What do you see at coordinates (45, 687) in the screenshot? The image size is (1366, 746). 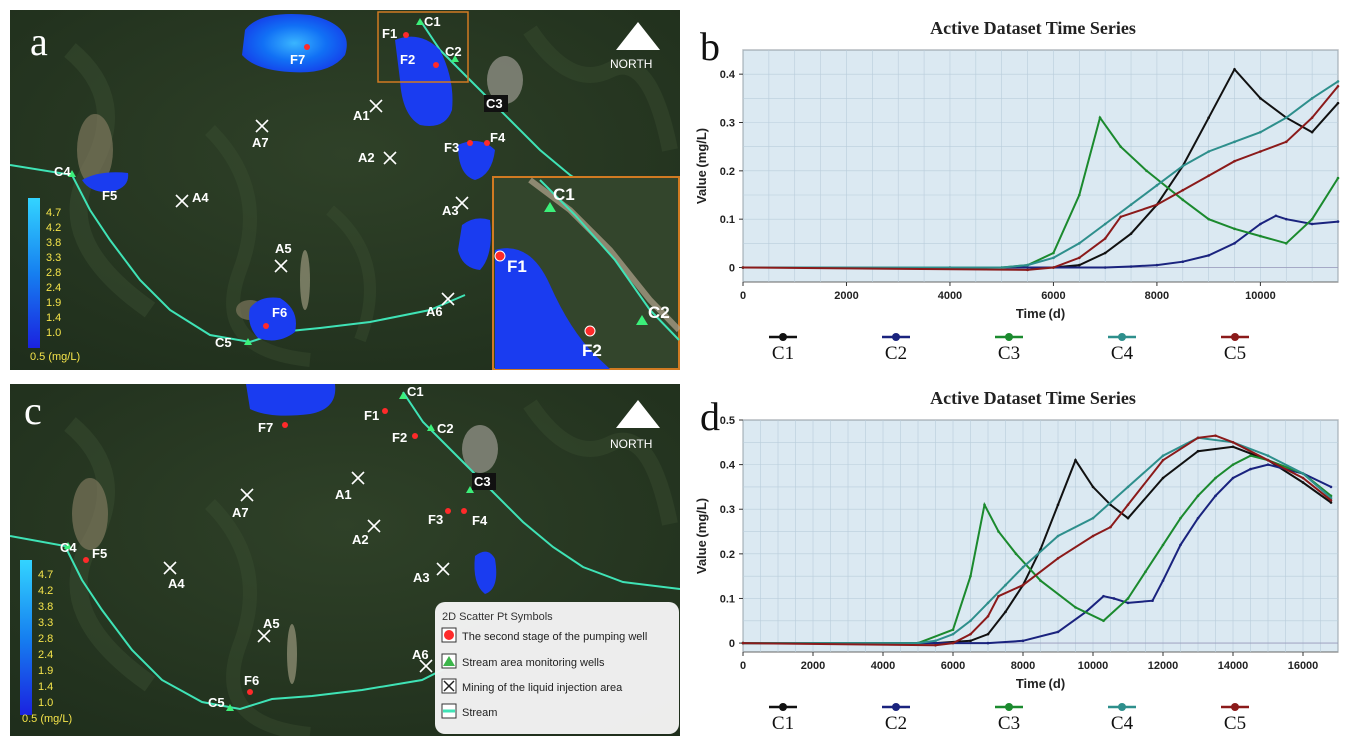 I see `colorbar-label: 1.4` at bounding box center [45, 687].